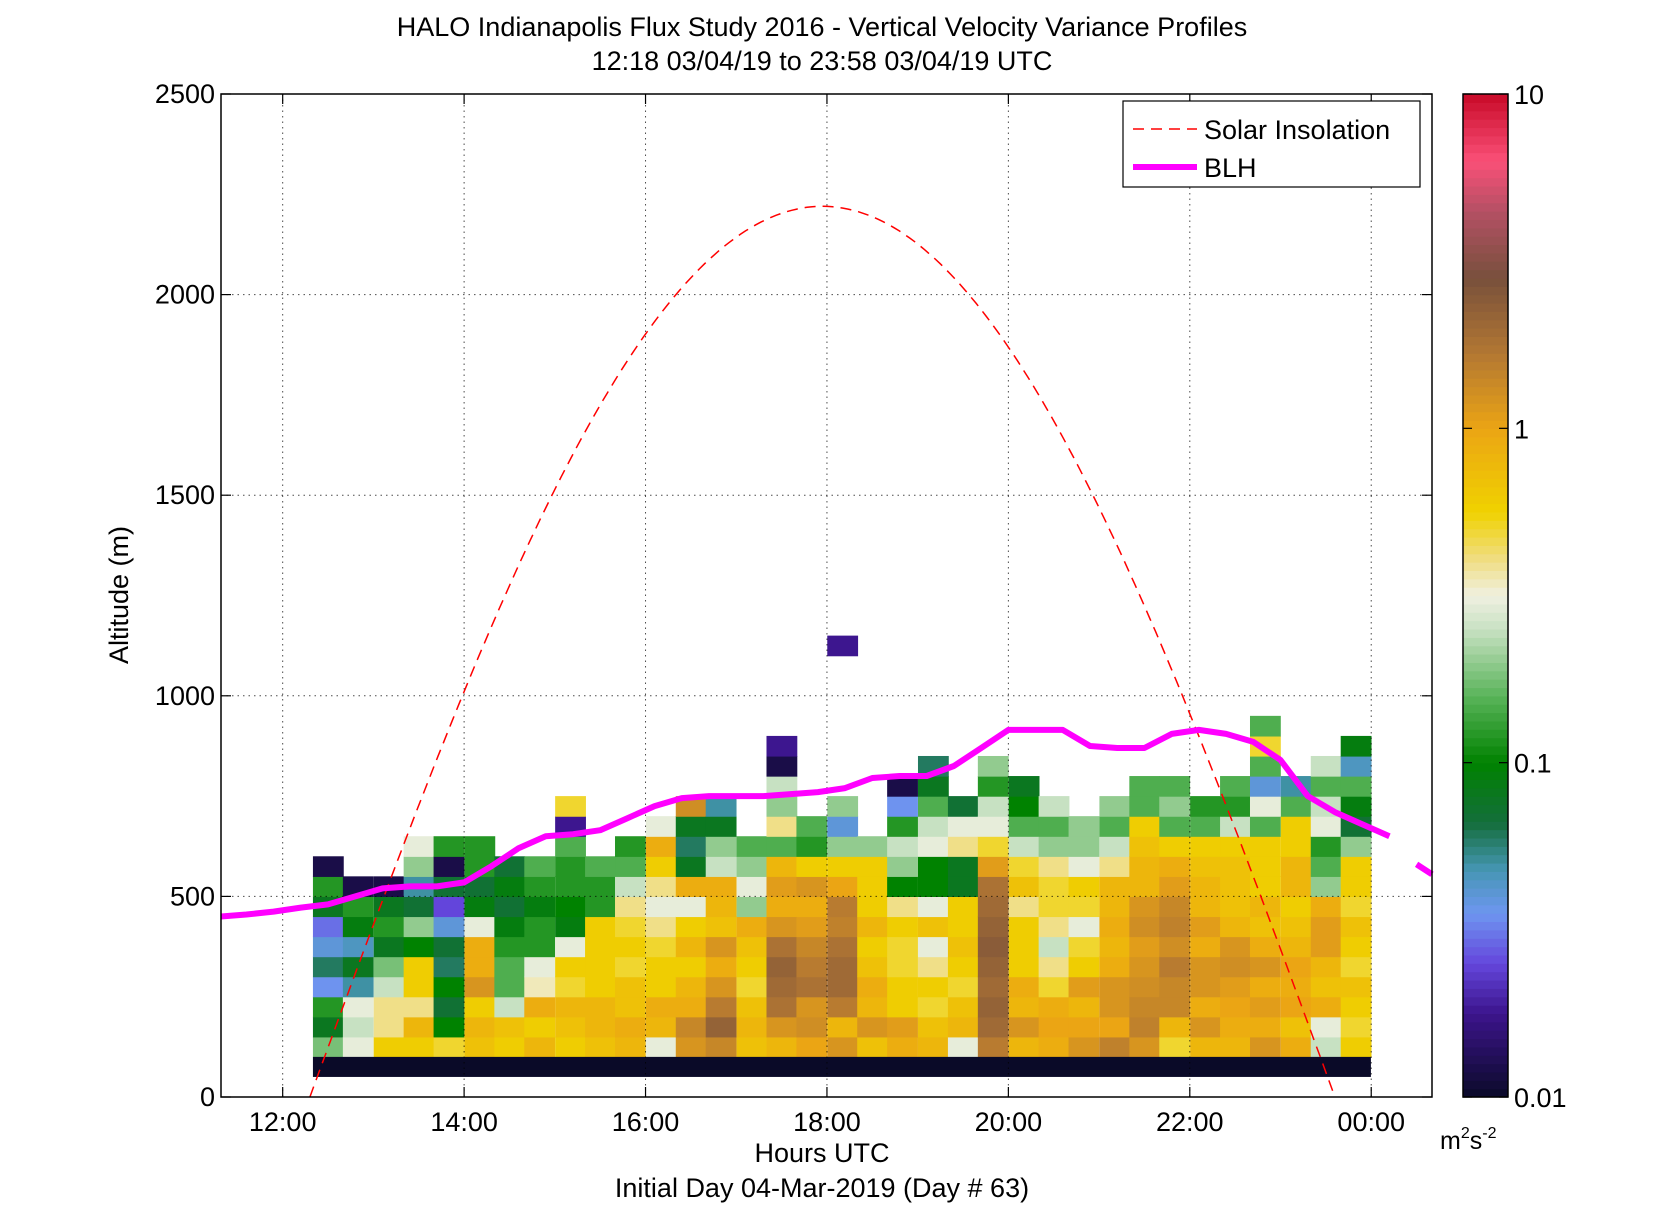 This screenshot has width=1679, height=1216. What do you see at coordinates (1515, 596) in the screenshot?
I see `colorbar-ticks: 0.01 0.1 1 10` at bounding box center [1515, 596].